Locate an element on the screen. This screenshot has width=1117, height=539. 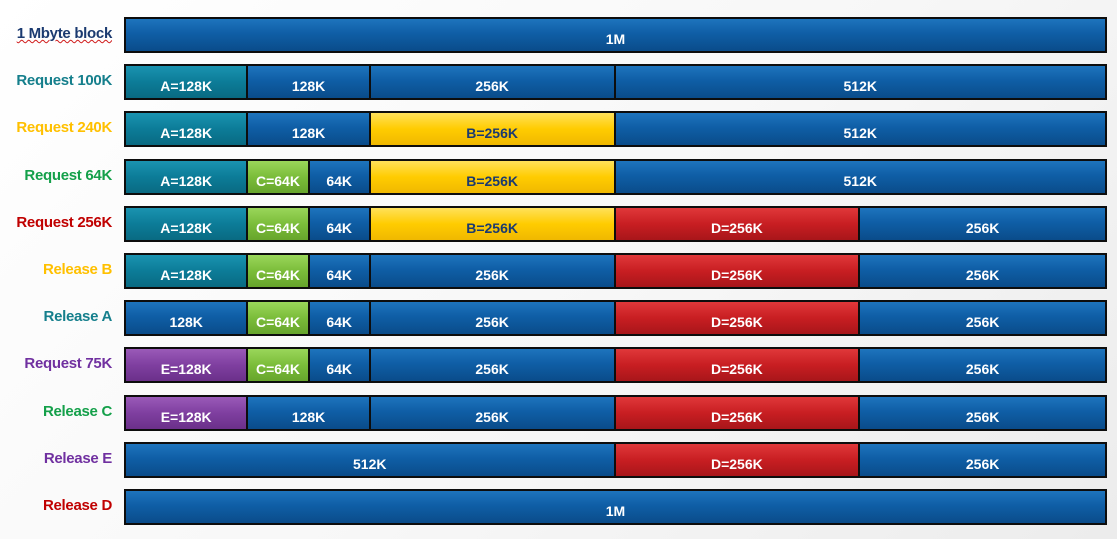
memory-bar: E=128K C=64K 64K 256K D=256K 256K is located at coordinates (615, 365).